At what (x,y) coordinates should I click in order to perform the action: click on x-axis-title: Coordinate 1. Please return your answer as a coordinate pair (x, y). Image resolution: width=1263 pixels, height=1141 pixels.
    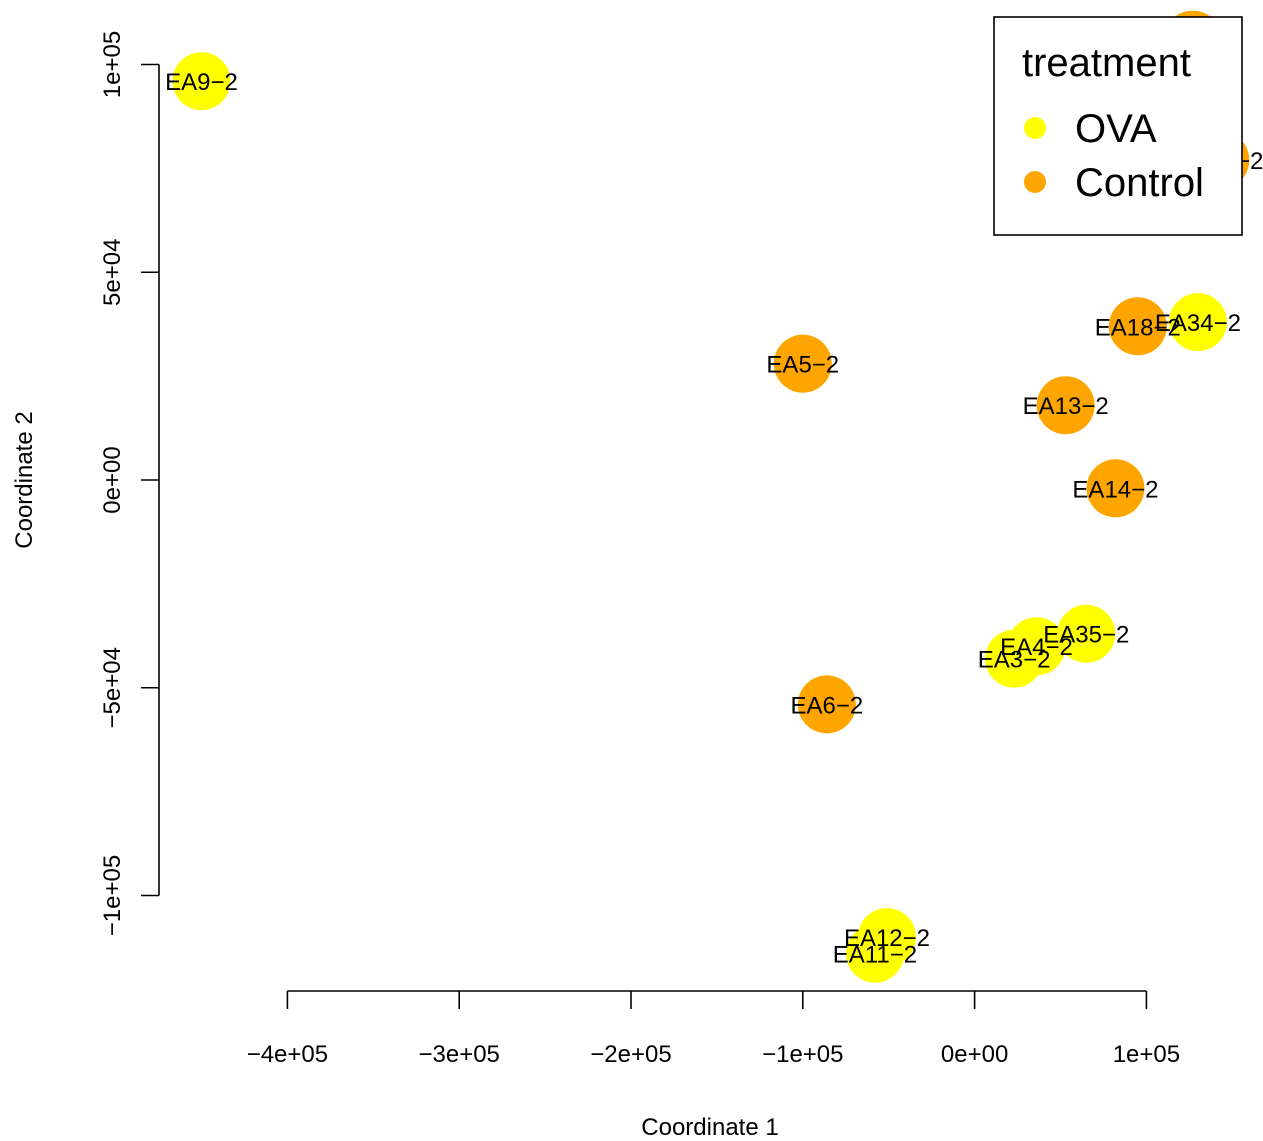
    Looking at the image, I should click on (709, 1127).